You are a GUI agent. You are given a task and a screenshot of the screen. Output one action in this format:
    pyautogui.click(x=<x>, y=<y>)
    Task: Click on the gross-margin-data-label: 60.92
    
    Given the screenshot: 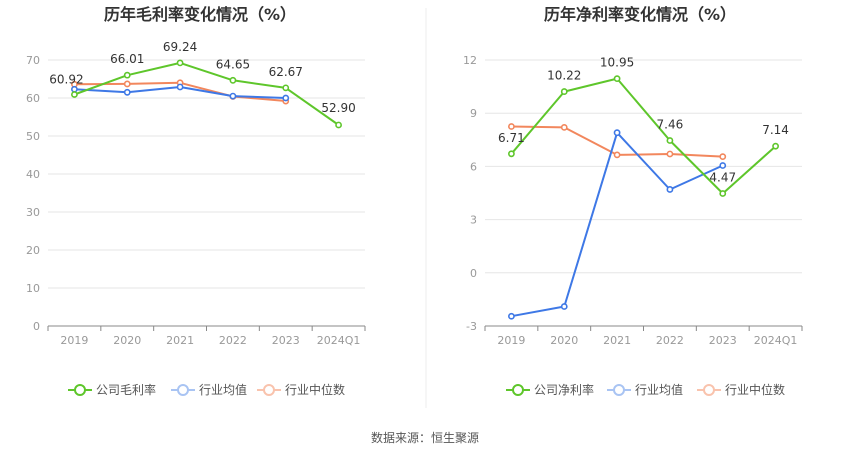 What is the action you would take?
    pyautogui.click(x=66, y=80)
    